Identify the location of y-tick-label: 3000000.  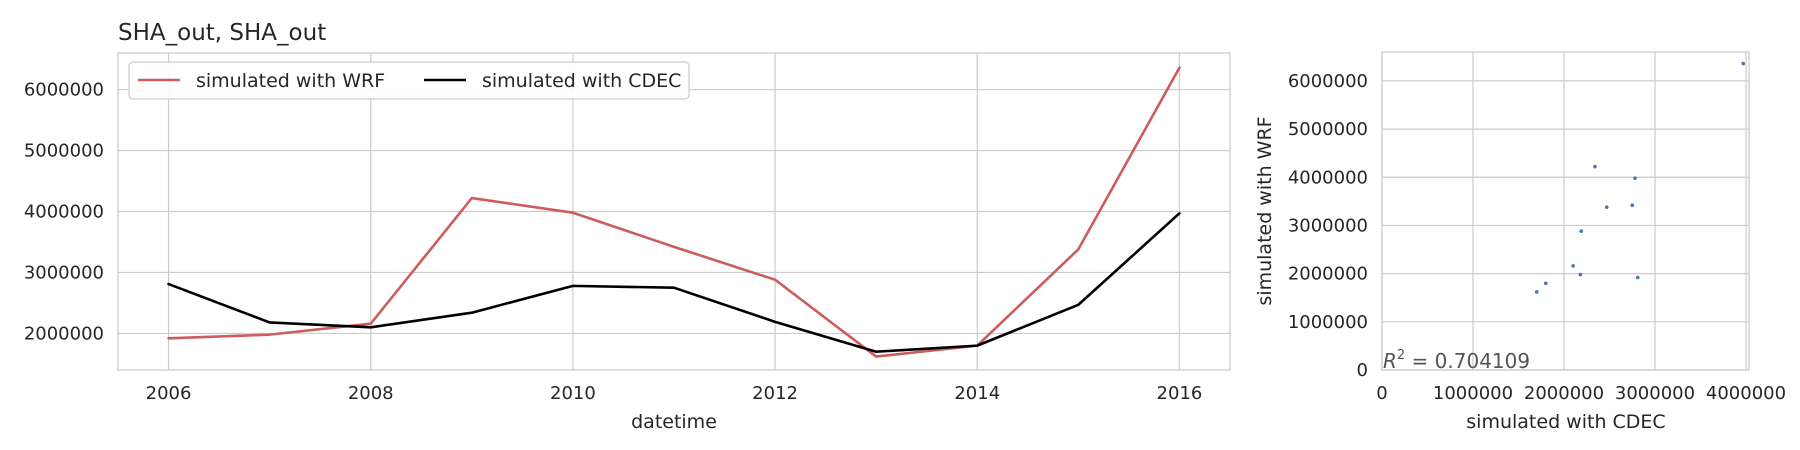
(64, 272).